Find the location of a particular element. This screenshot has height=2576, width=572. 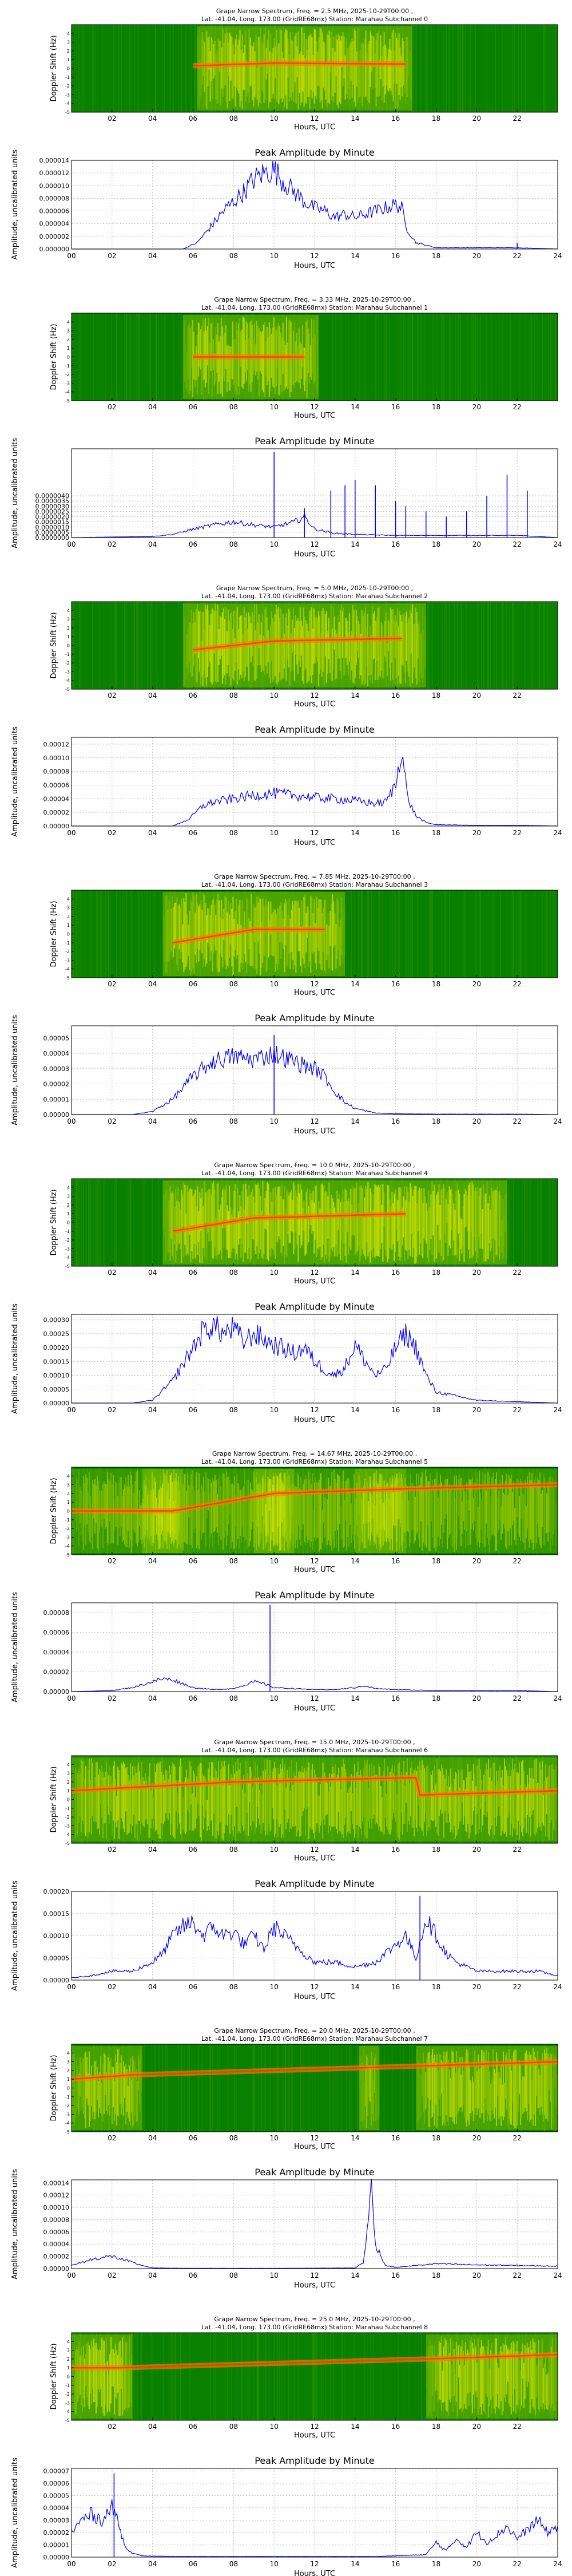

amplitude-y-tick: 0.00008 is located at coordinates (56, 1613).